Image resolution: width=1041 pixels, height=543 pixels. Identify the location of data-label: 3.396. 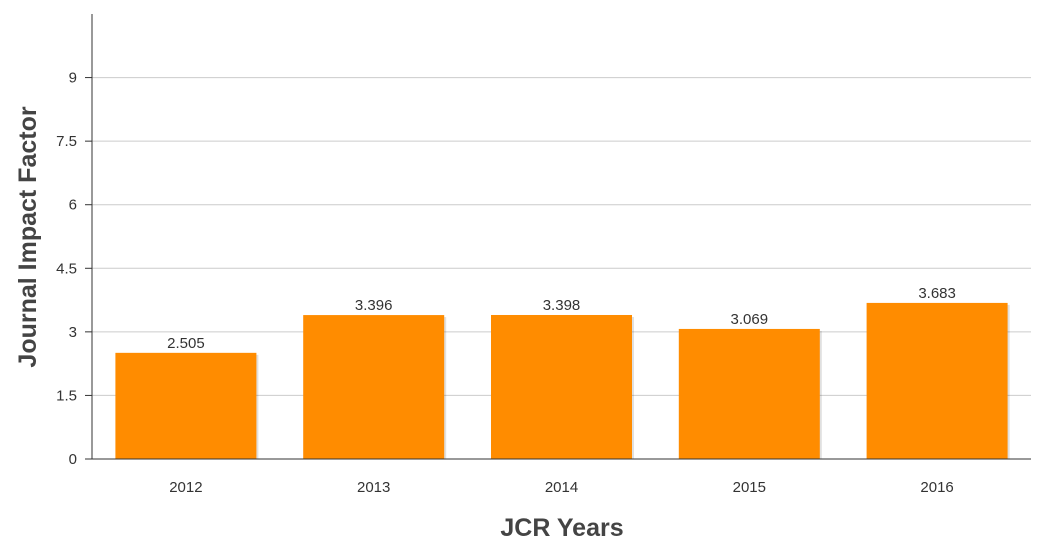
(374, 305).